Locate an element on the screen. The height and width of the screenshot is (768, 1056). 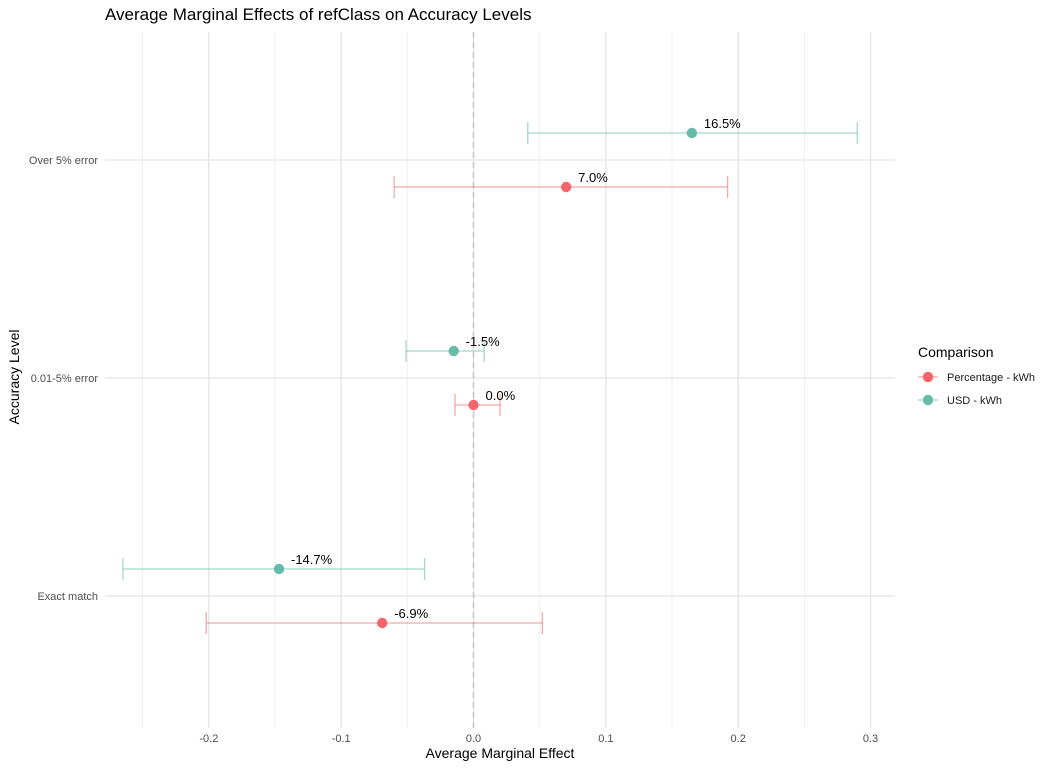
data-label: -14.7% is located at coordinates (312, 559).